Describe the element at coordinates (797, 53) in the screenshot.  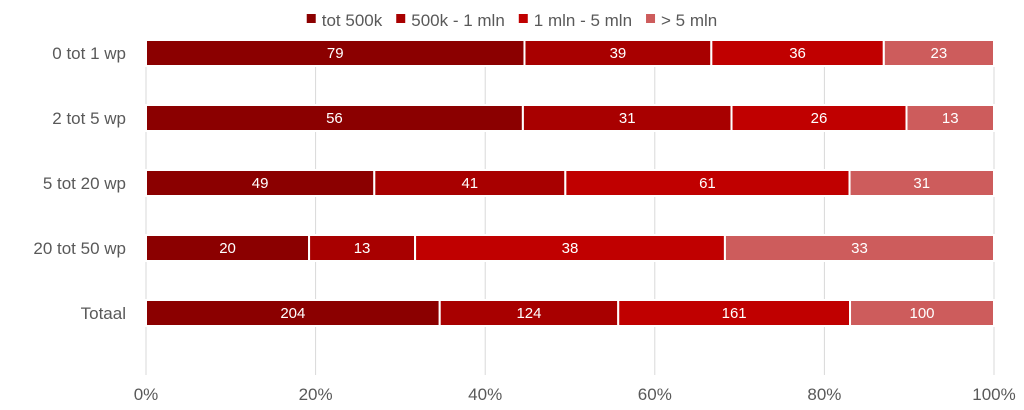
I see `data-label: 36` at that location.